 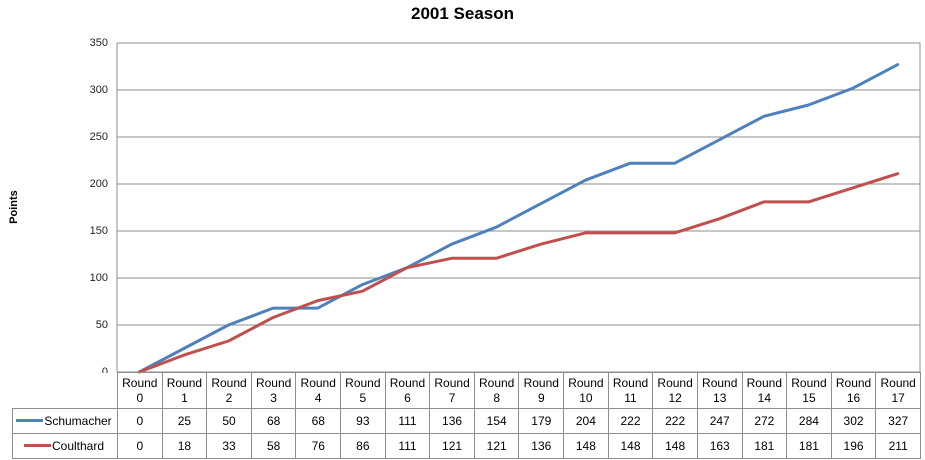 What do you see at coordinates (809, 421) in the screenshot?
I see `value-cell: 284` at bounding box center [809, 421].